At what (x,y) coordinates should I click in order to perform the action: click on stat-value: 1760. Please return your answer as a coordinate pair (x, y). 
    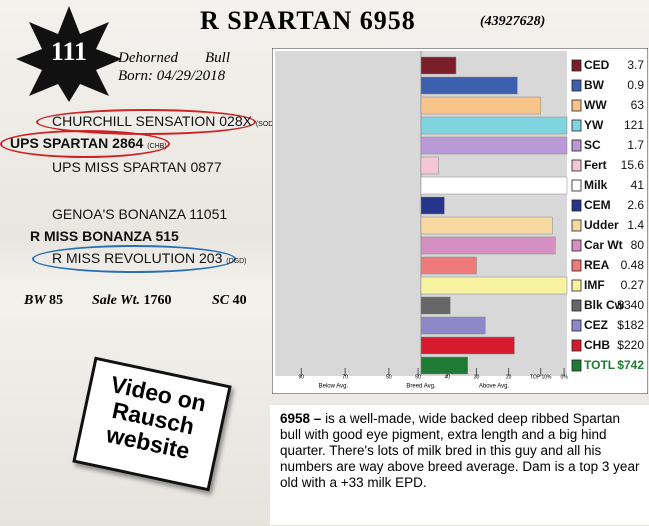
    Looking at the image, I should click on (157, 300).